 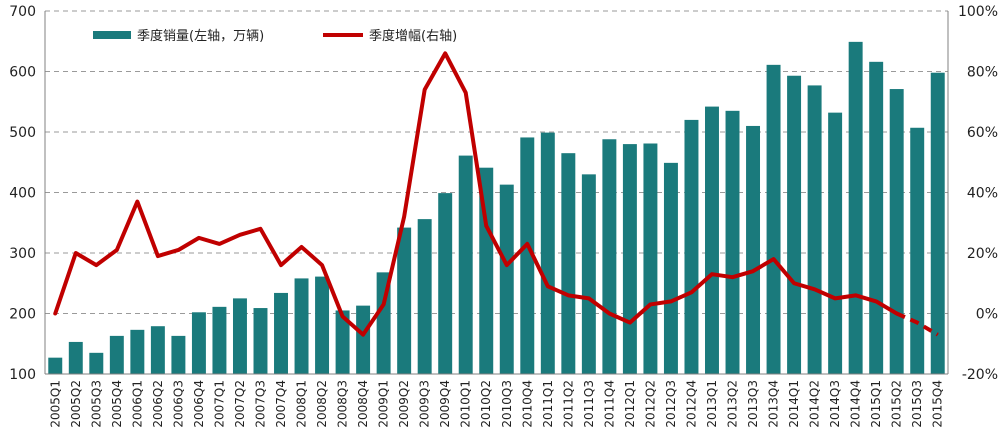 I want to click on bar-2005Q1, so click(x=55, y=365).